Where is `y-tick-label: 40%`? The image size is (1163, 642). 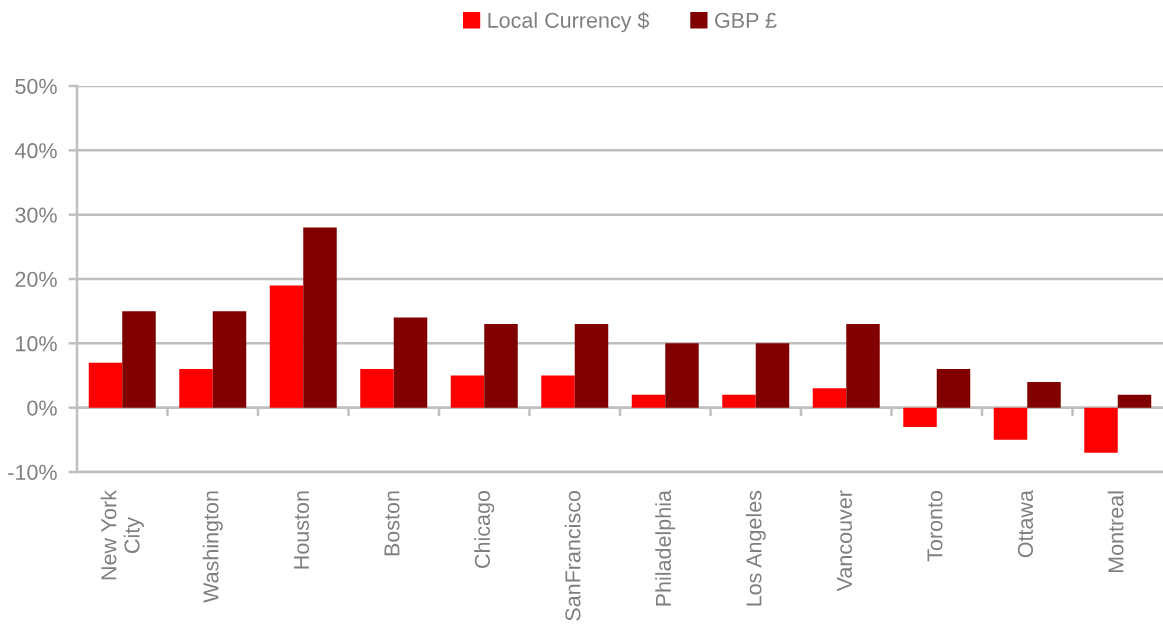 y-tick-label: 40% is located at coordinates (35, 151).